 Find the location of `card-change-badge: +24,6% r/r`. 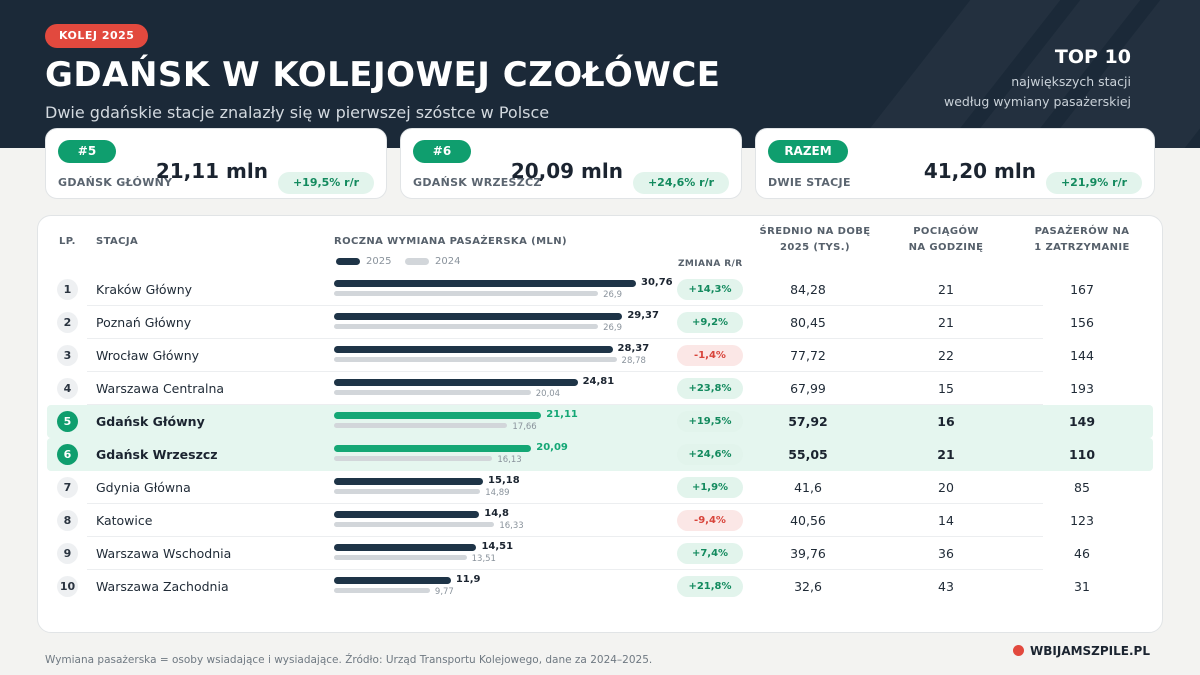

card-change-badge: +24,6% r/r is located at coordinates (681, 183).